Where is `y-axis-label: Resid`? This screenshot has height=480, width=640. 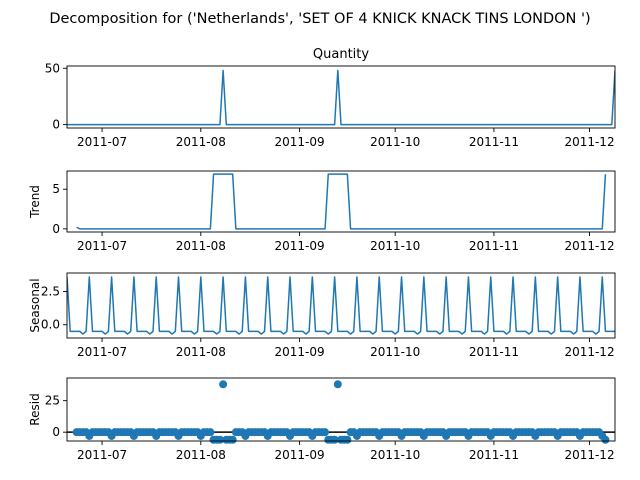
y-axis-label: Resid is located at coordinates (35, 409).